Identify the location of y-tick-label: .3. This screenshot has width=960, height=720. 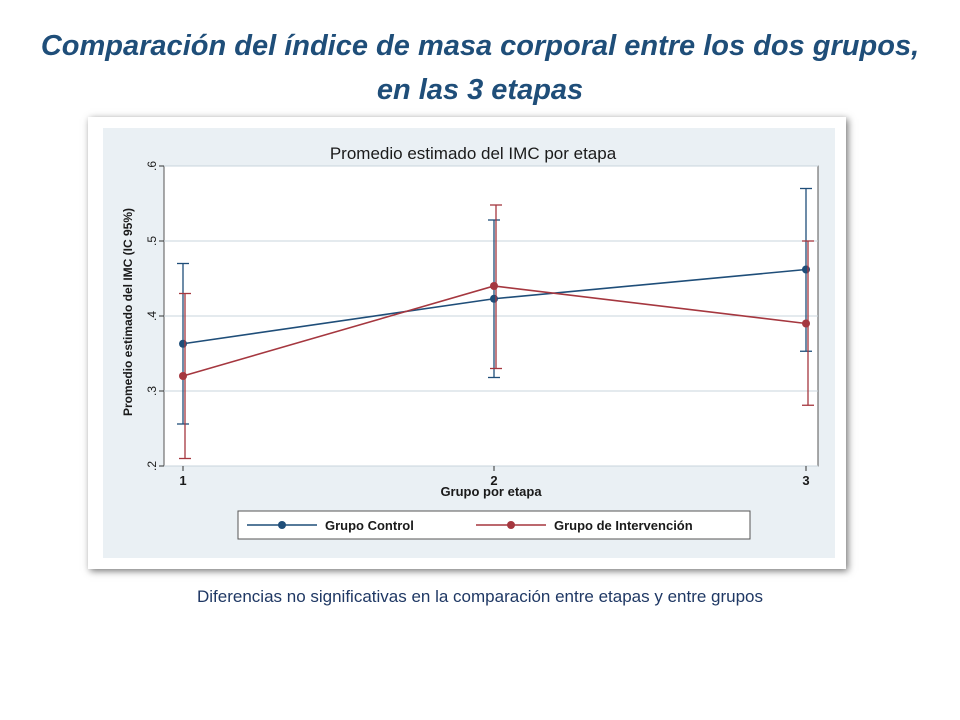
(152, 391).